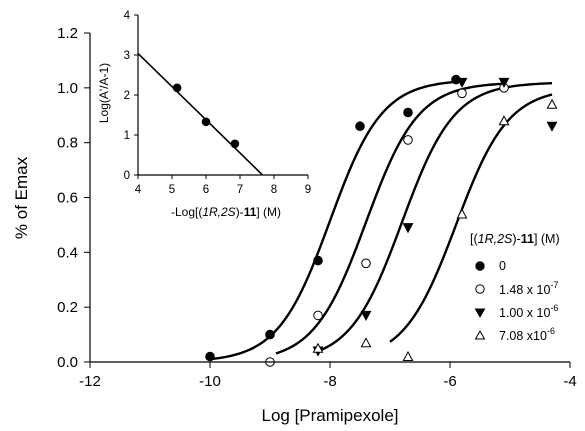 The width and height of the screenshot is (585, 431). What do you see at coordinates (240, 190) in the screenshot?
I see `inset-x-tick-label: 7` at bounding box center [240, 190].